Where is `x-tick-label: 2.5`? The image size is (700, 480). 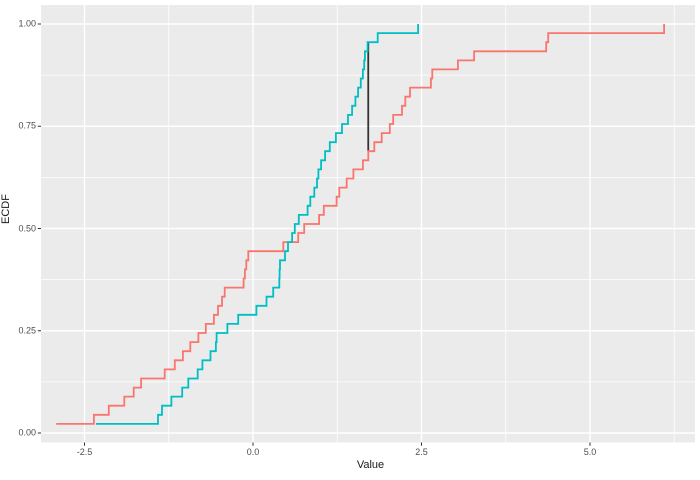
x-tick-label: 2.5 is located at coordinates (421, 452).